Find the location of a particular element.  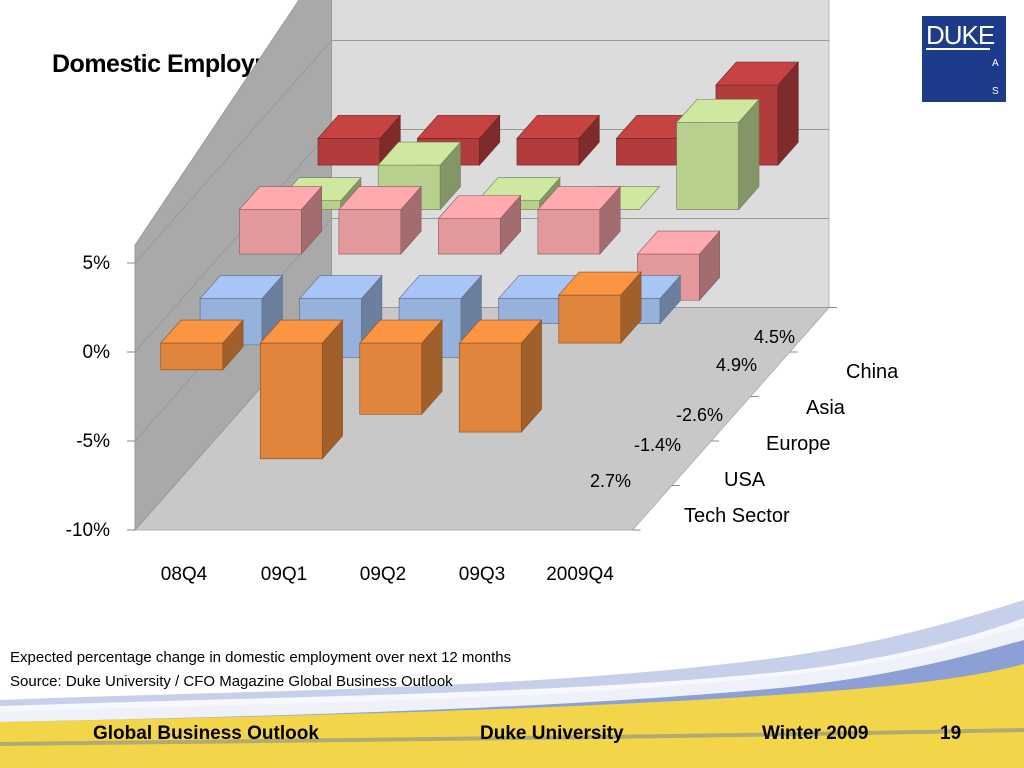

series-label: Asia is located at coordinates (826, 408).